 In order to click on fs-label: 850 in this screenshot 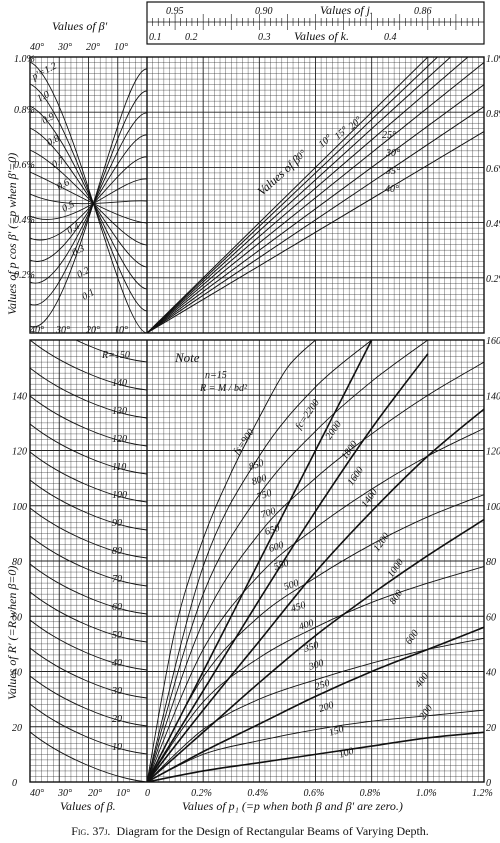, I will do `click(257, 465)`.